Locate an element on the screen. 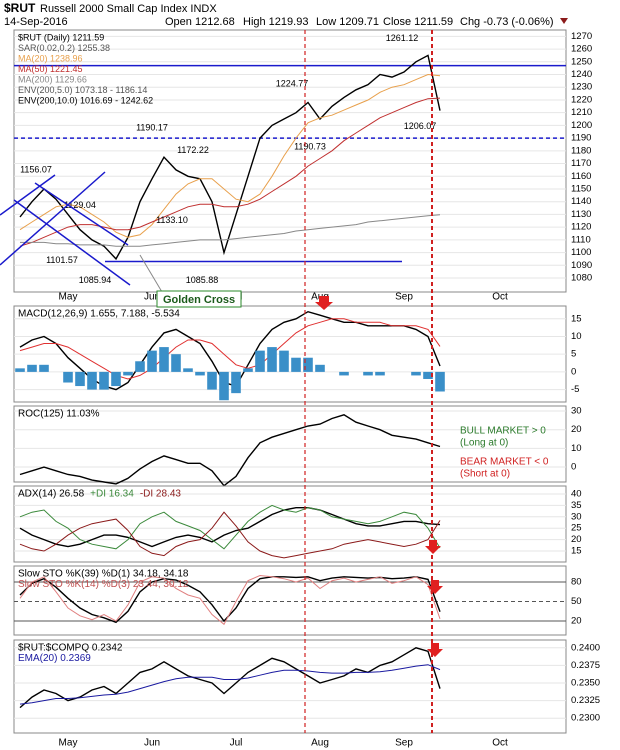 Image resolution: width=620 pixels, height=750 pixels. event-arrows is located at coordinates (379, 476).